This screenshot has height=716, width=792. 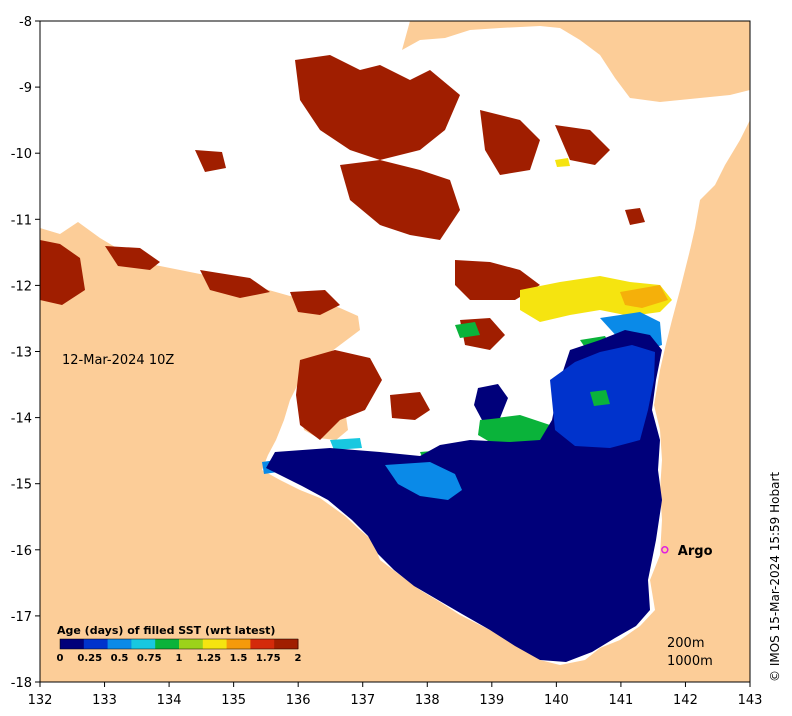 I want to click on depth-label-1000m: 1000m, so click(x=690, y=661).